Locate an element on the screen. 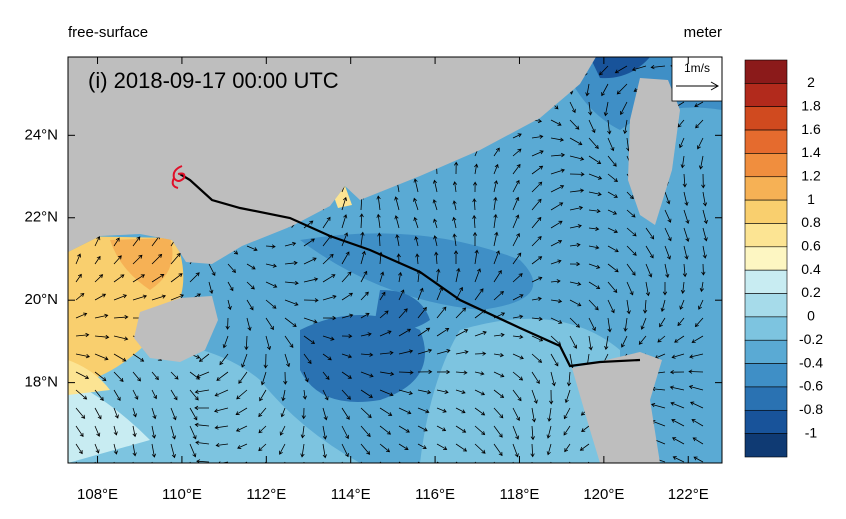 This screenshot has height=519, width=846. colorbar-label: -0.6 is located at coordinates (811, 386).